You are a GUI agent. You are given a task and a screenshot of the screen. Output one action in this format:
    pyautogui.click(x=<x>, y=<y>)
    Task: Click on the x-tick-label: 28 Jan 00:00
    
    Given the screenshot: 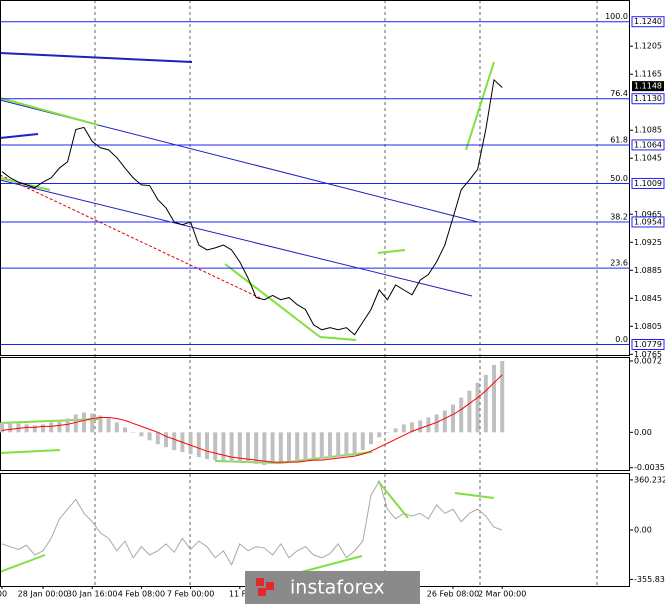 What is the action you would take?
    pyautogui.click(x=43, y=594)
    